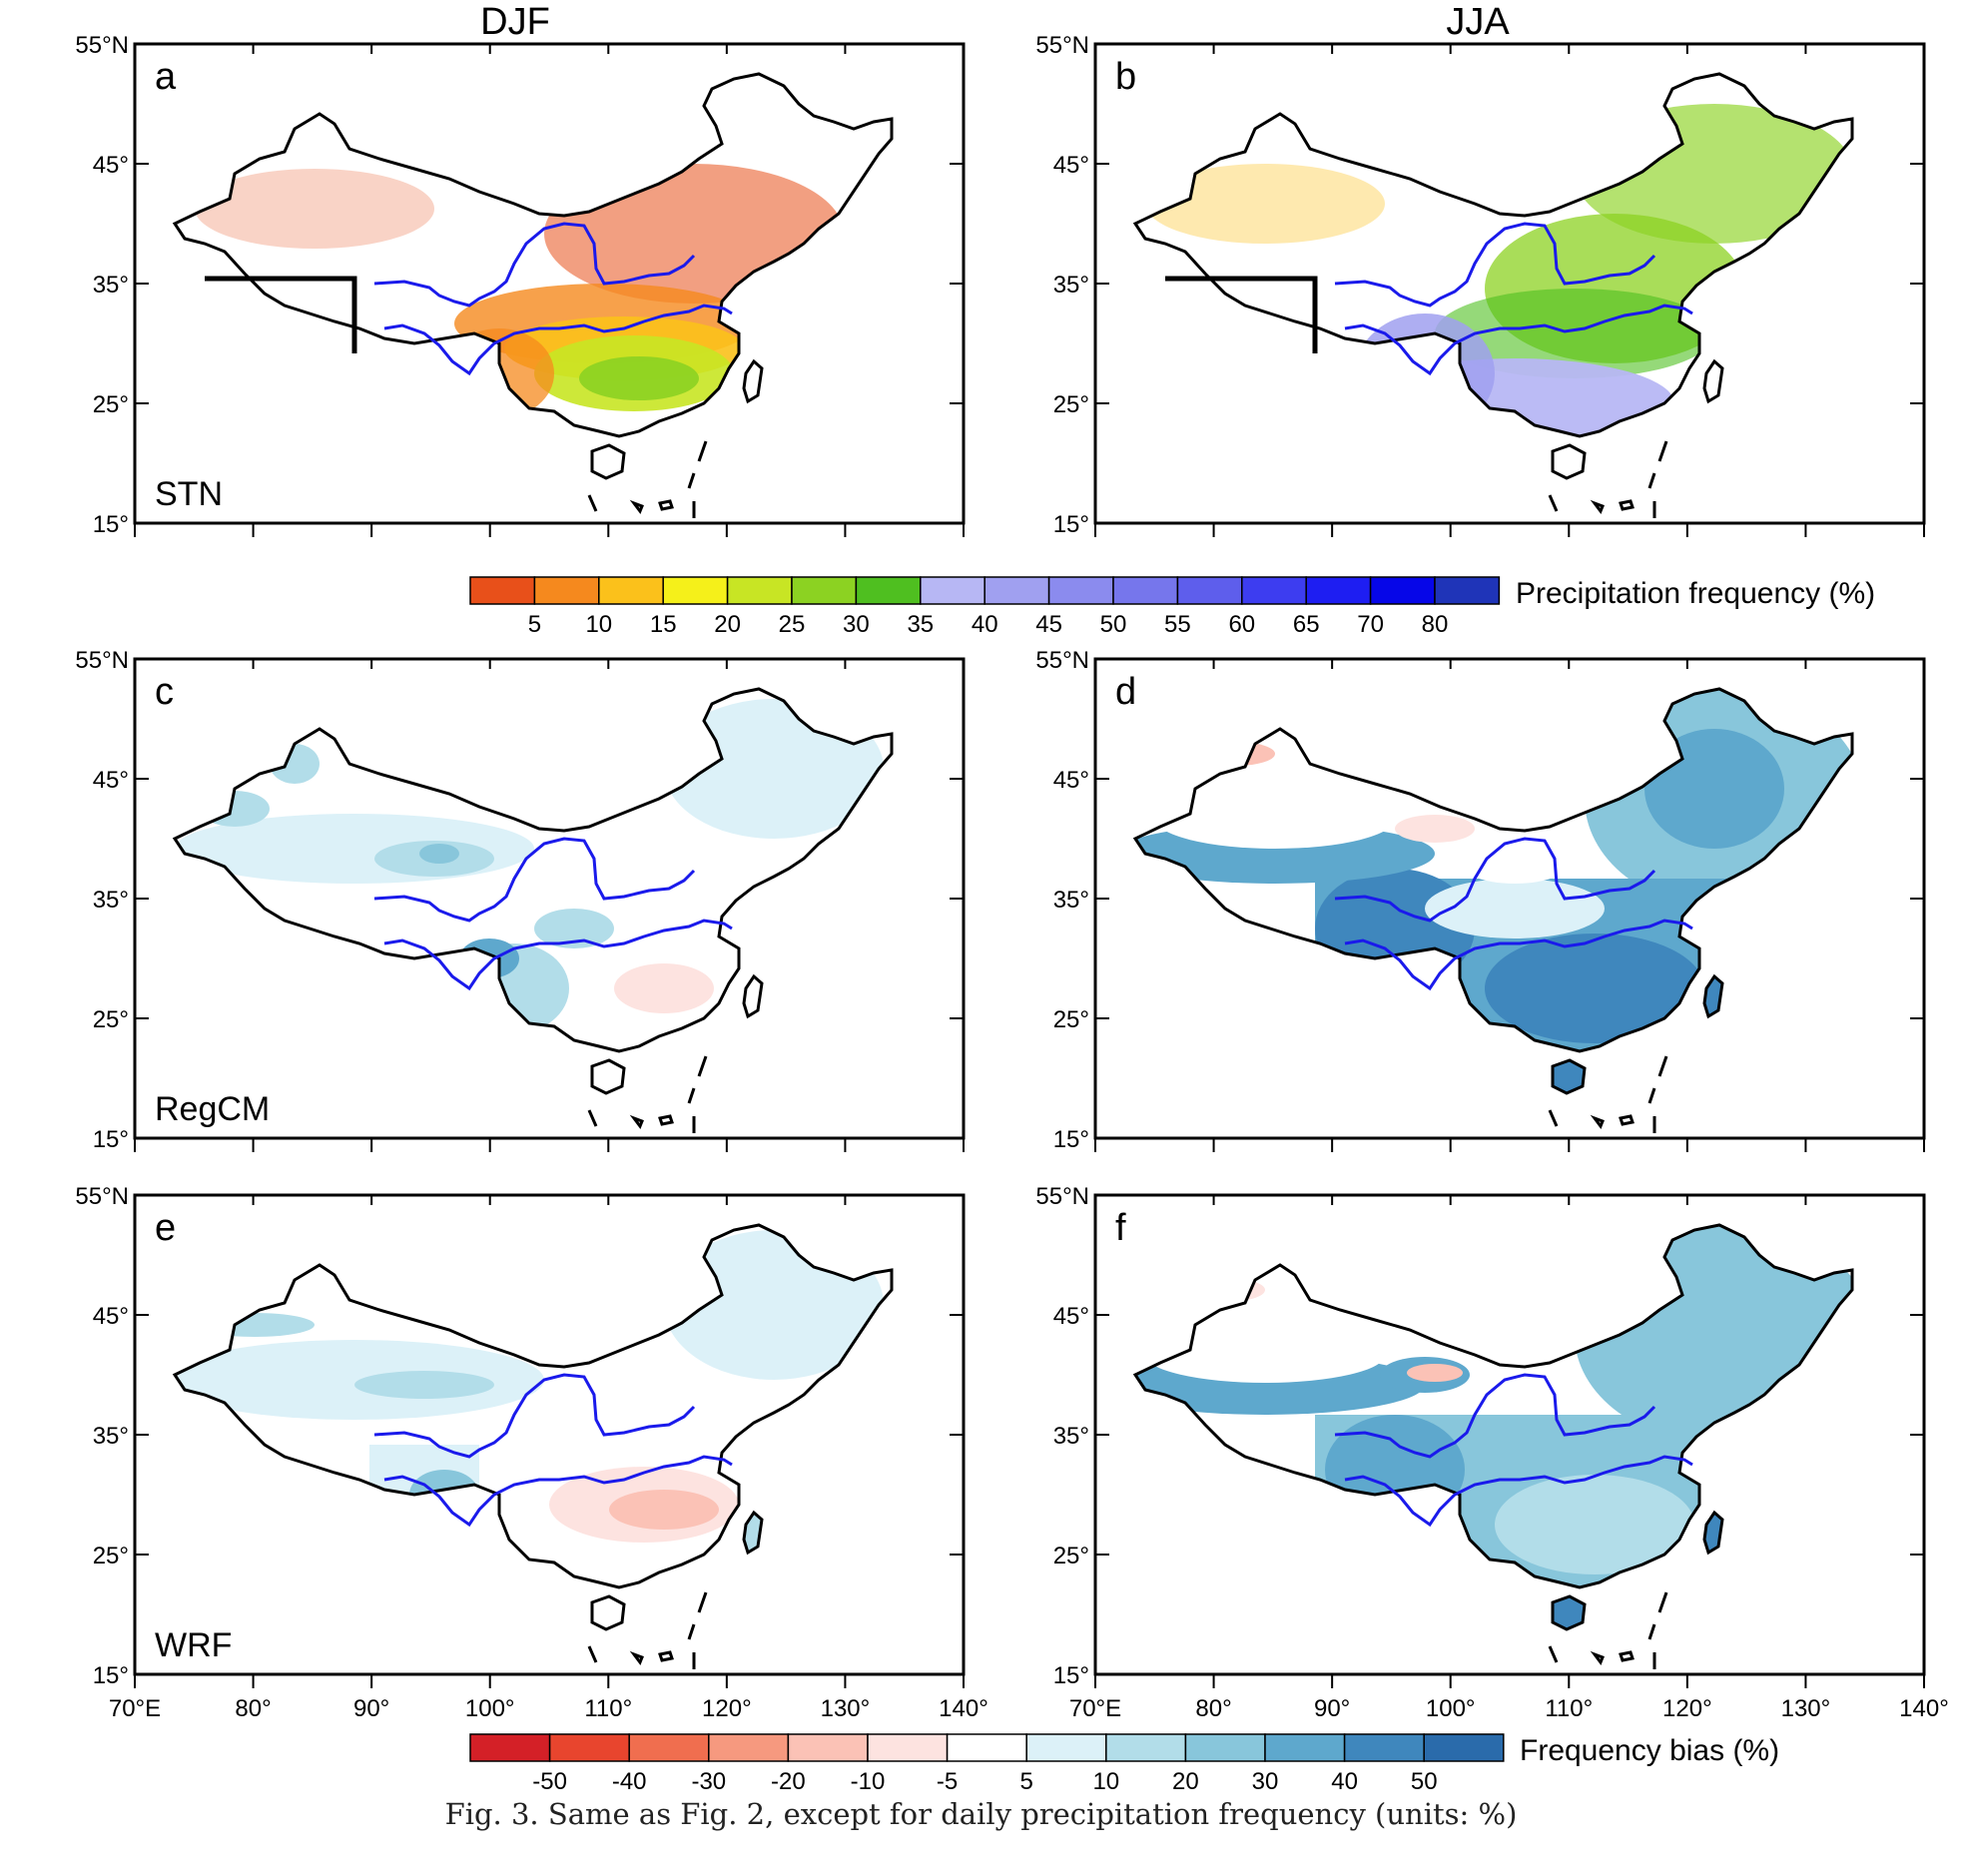  I want to click on colorbar-frequency-label: 35, so click(920, 624).